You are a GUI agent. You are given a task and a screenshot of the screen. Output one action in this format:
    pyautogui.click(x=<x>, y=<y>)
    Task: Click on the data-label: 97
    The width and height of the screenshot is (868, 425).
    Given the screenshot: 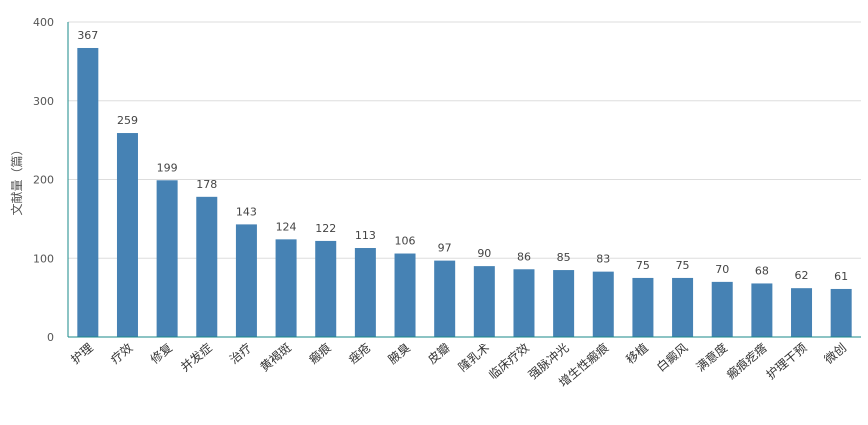 What is the action you would take?
    pyautogui.click(x=445, y=248)
    